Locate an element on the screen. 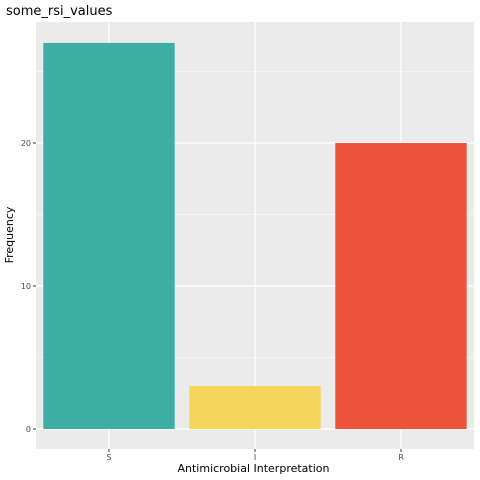 The image size is (480, 480). y-tick-label-20: 20 is located at coordinates (26, 143).